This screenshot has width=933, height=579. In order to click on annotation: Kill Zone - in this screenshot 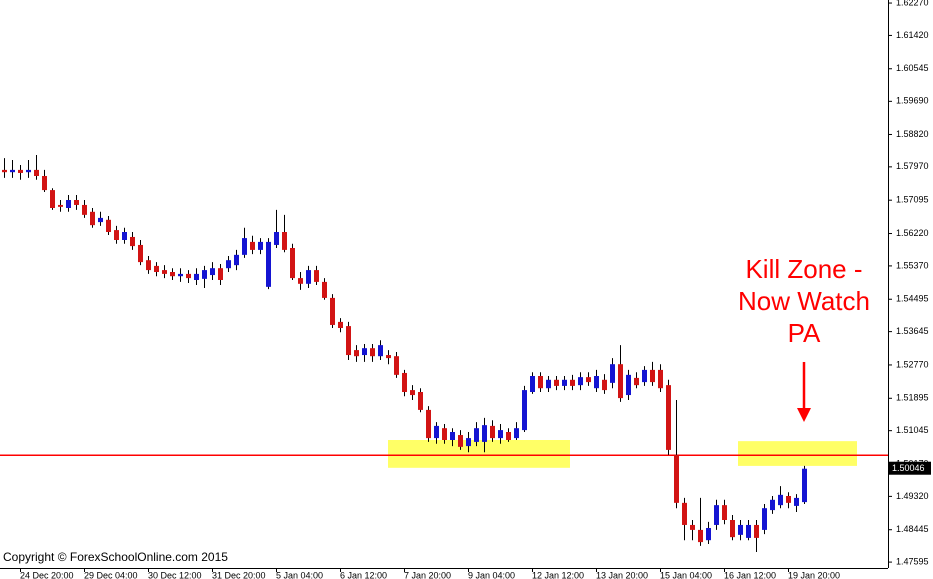, I will do `click(803, 269)`.